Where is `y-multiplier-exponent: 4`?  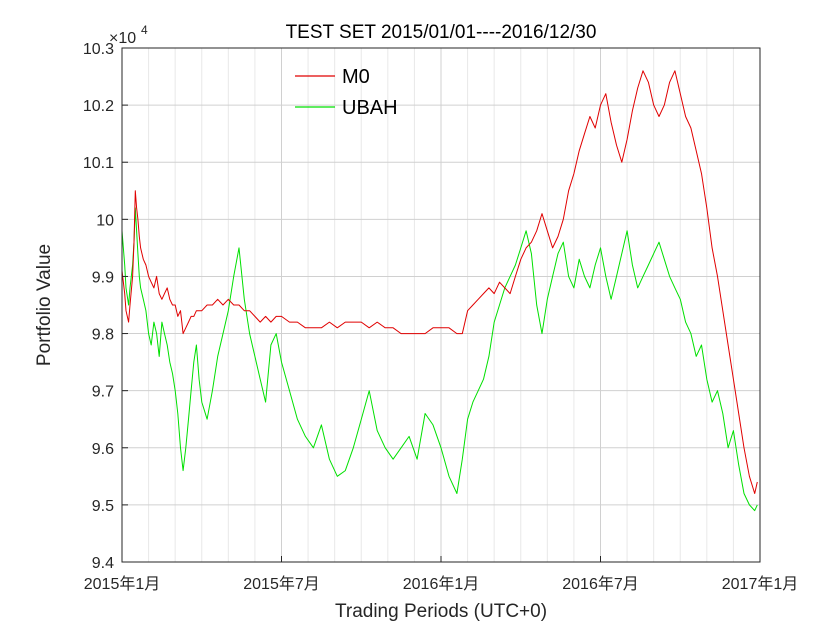 y-multiplier-exponent: 4 is located at coordinates (144, 30).